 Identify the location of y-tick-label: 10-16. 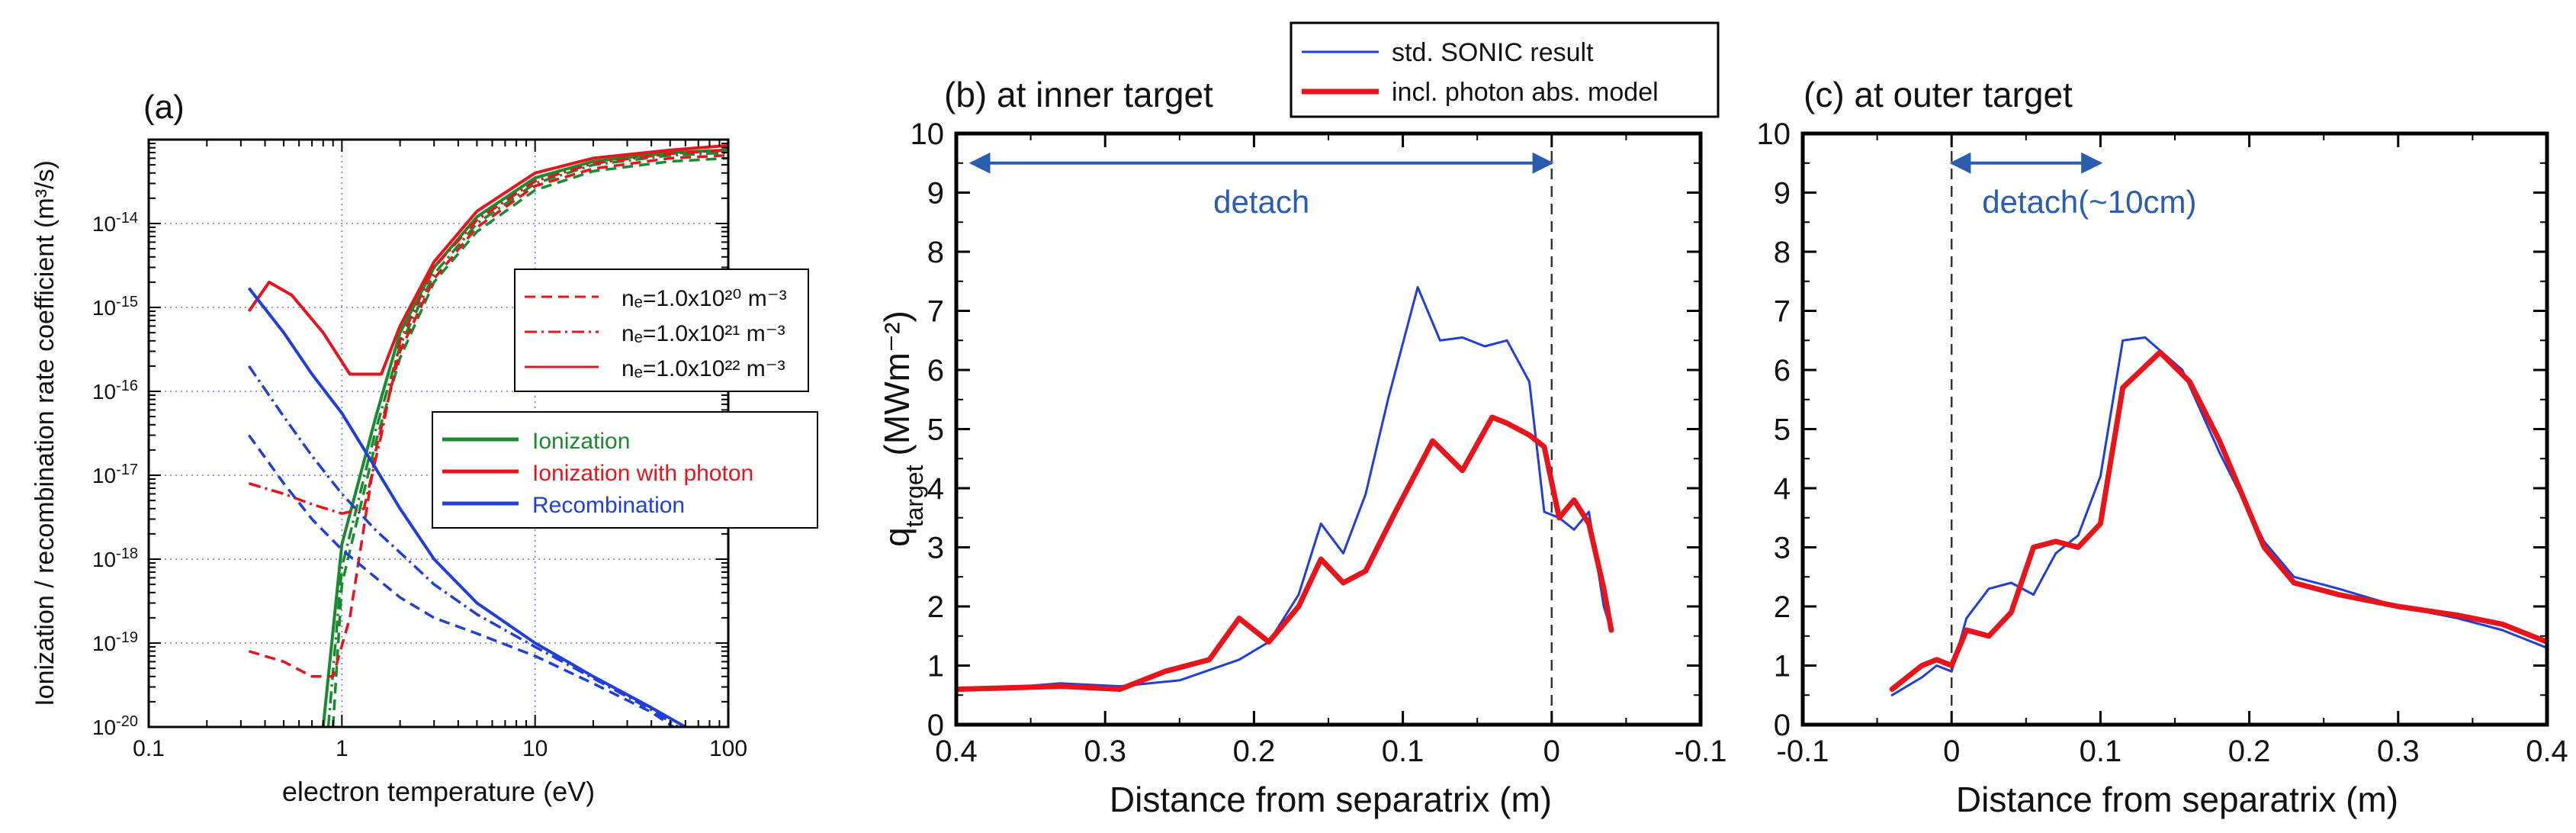
(115, 391).